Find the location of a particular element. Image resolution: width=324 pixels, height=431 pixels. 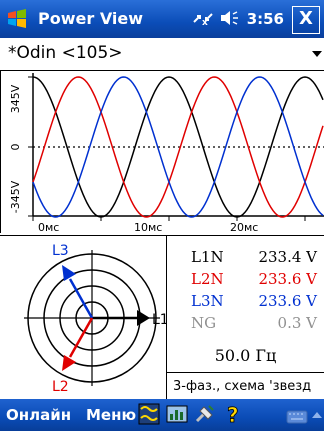

device-select-value: *Odin <105> is located at coordinates (65, 53).